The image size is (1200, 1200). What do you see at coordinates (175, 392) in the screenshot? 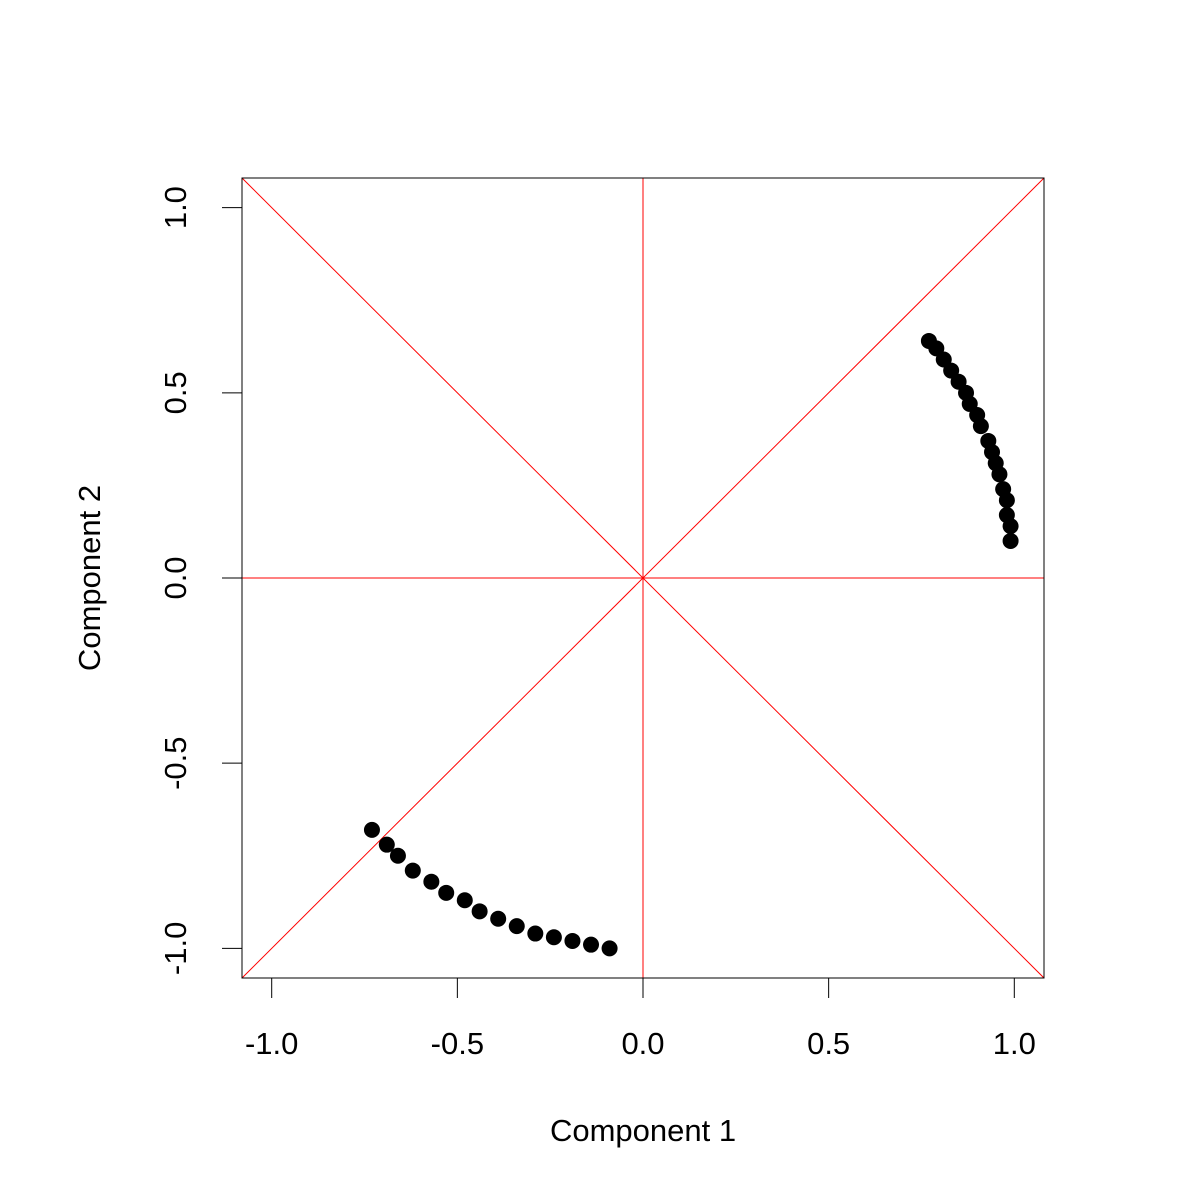
I see `y-tick-label: 0.5` at bounding box center [175, 392].